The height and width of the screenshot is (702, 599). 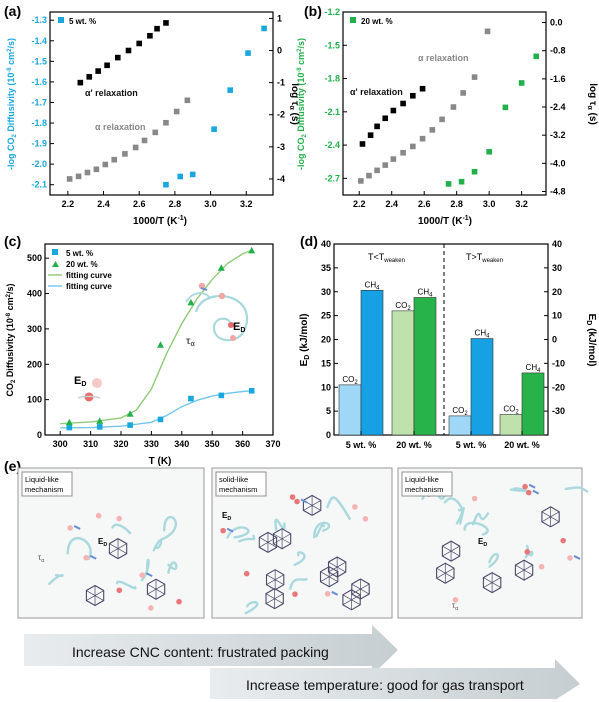 I want to click on y-tick-label-left: -1.7, so click(x=39, y=102).